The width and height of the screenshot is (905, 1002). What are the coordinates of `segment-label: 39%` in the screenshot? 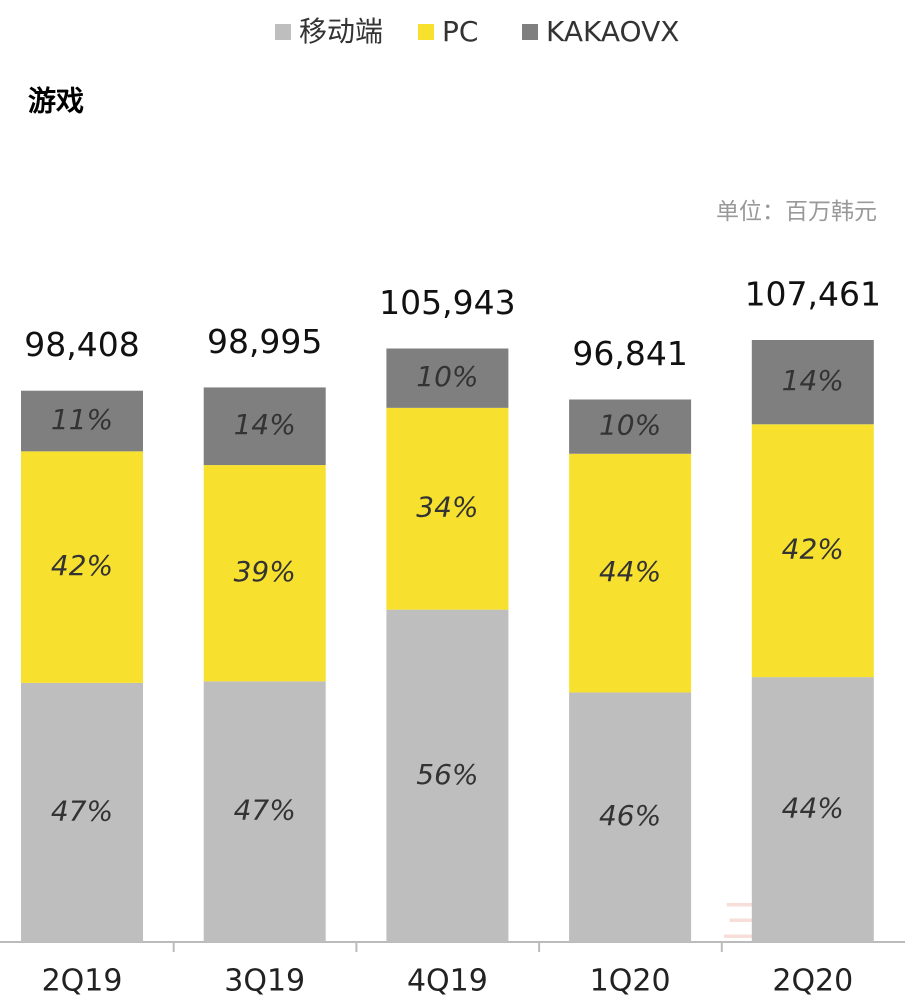 It's located at (265, 571).